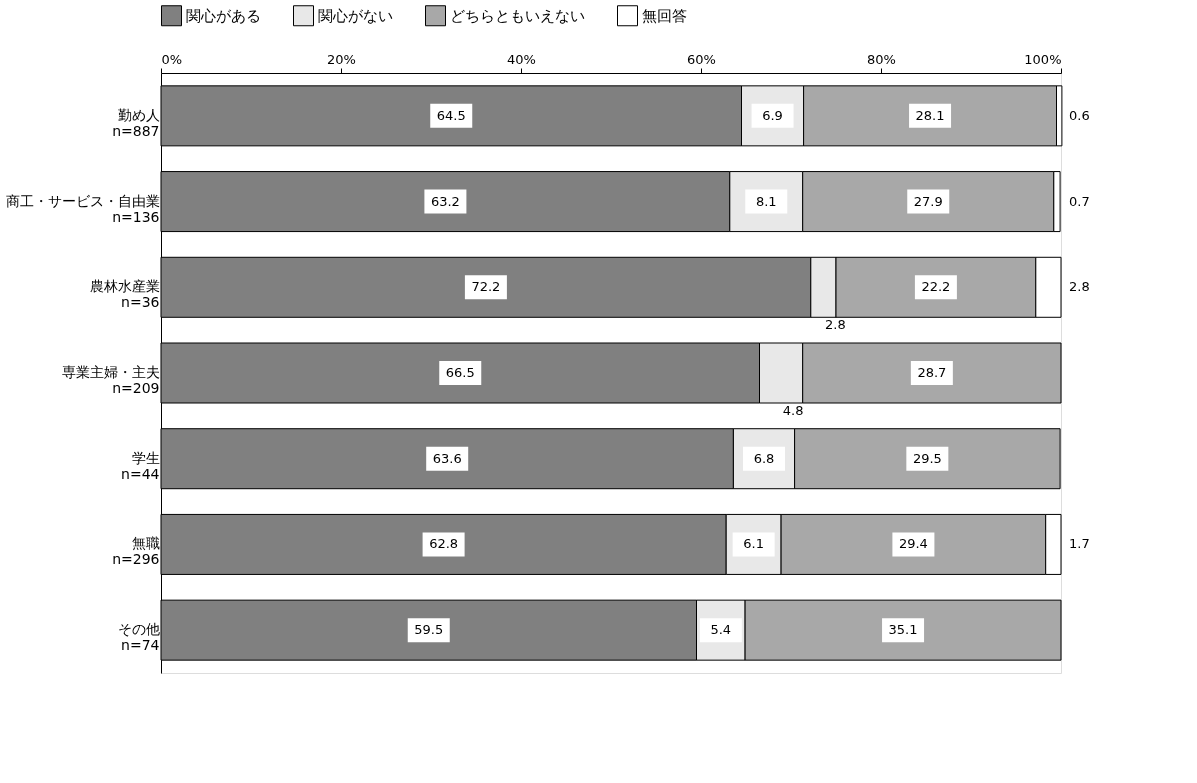 This screenshot has height=783, width=1197. I want to click on legend-label: 無回答, so click(664, 15).